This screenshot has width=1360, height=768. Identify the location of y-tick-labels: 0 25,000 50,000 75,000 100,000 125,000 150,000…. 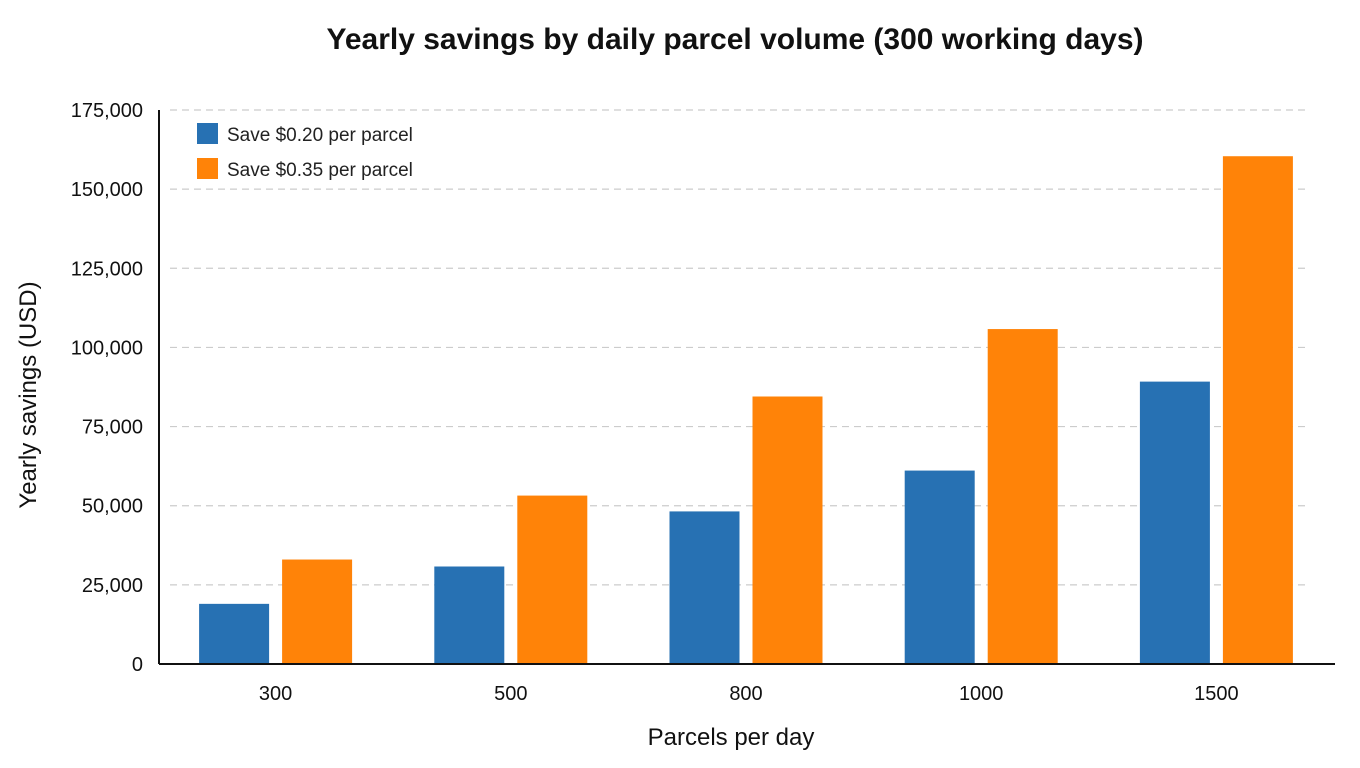
(107, 388).